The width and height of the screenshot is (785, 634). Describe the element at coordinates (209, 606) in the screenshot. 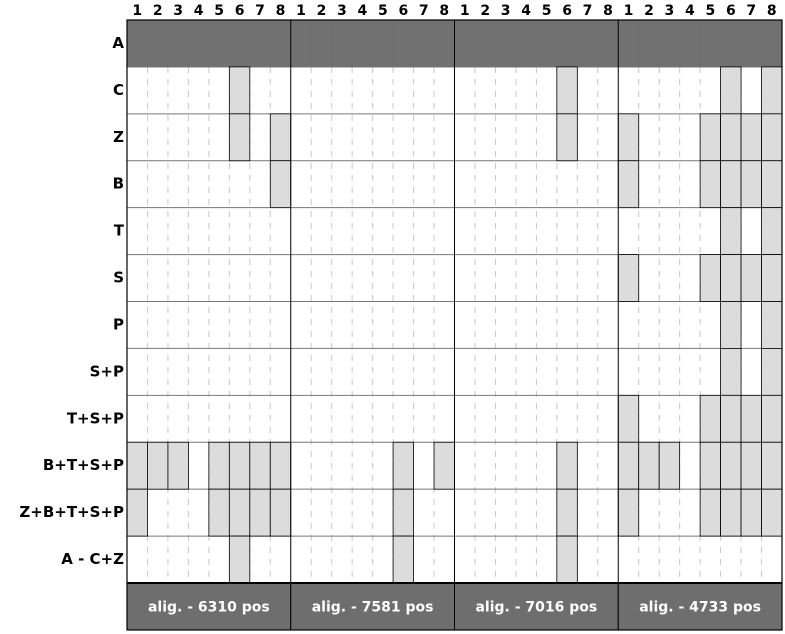

I see `block-footer` at that location.